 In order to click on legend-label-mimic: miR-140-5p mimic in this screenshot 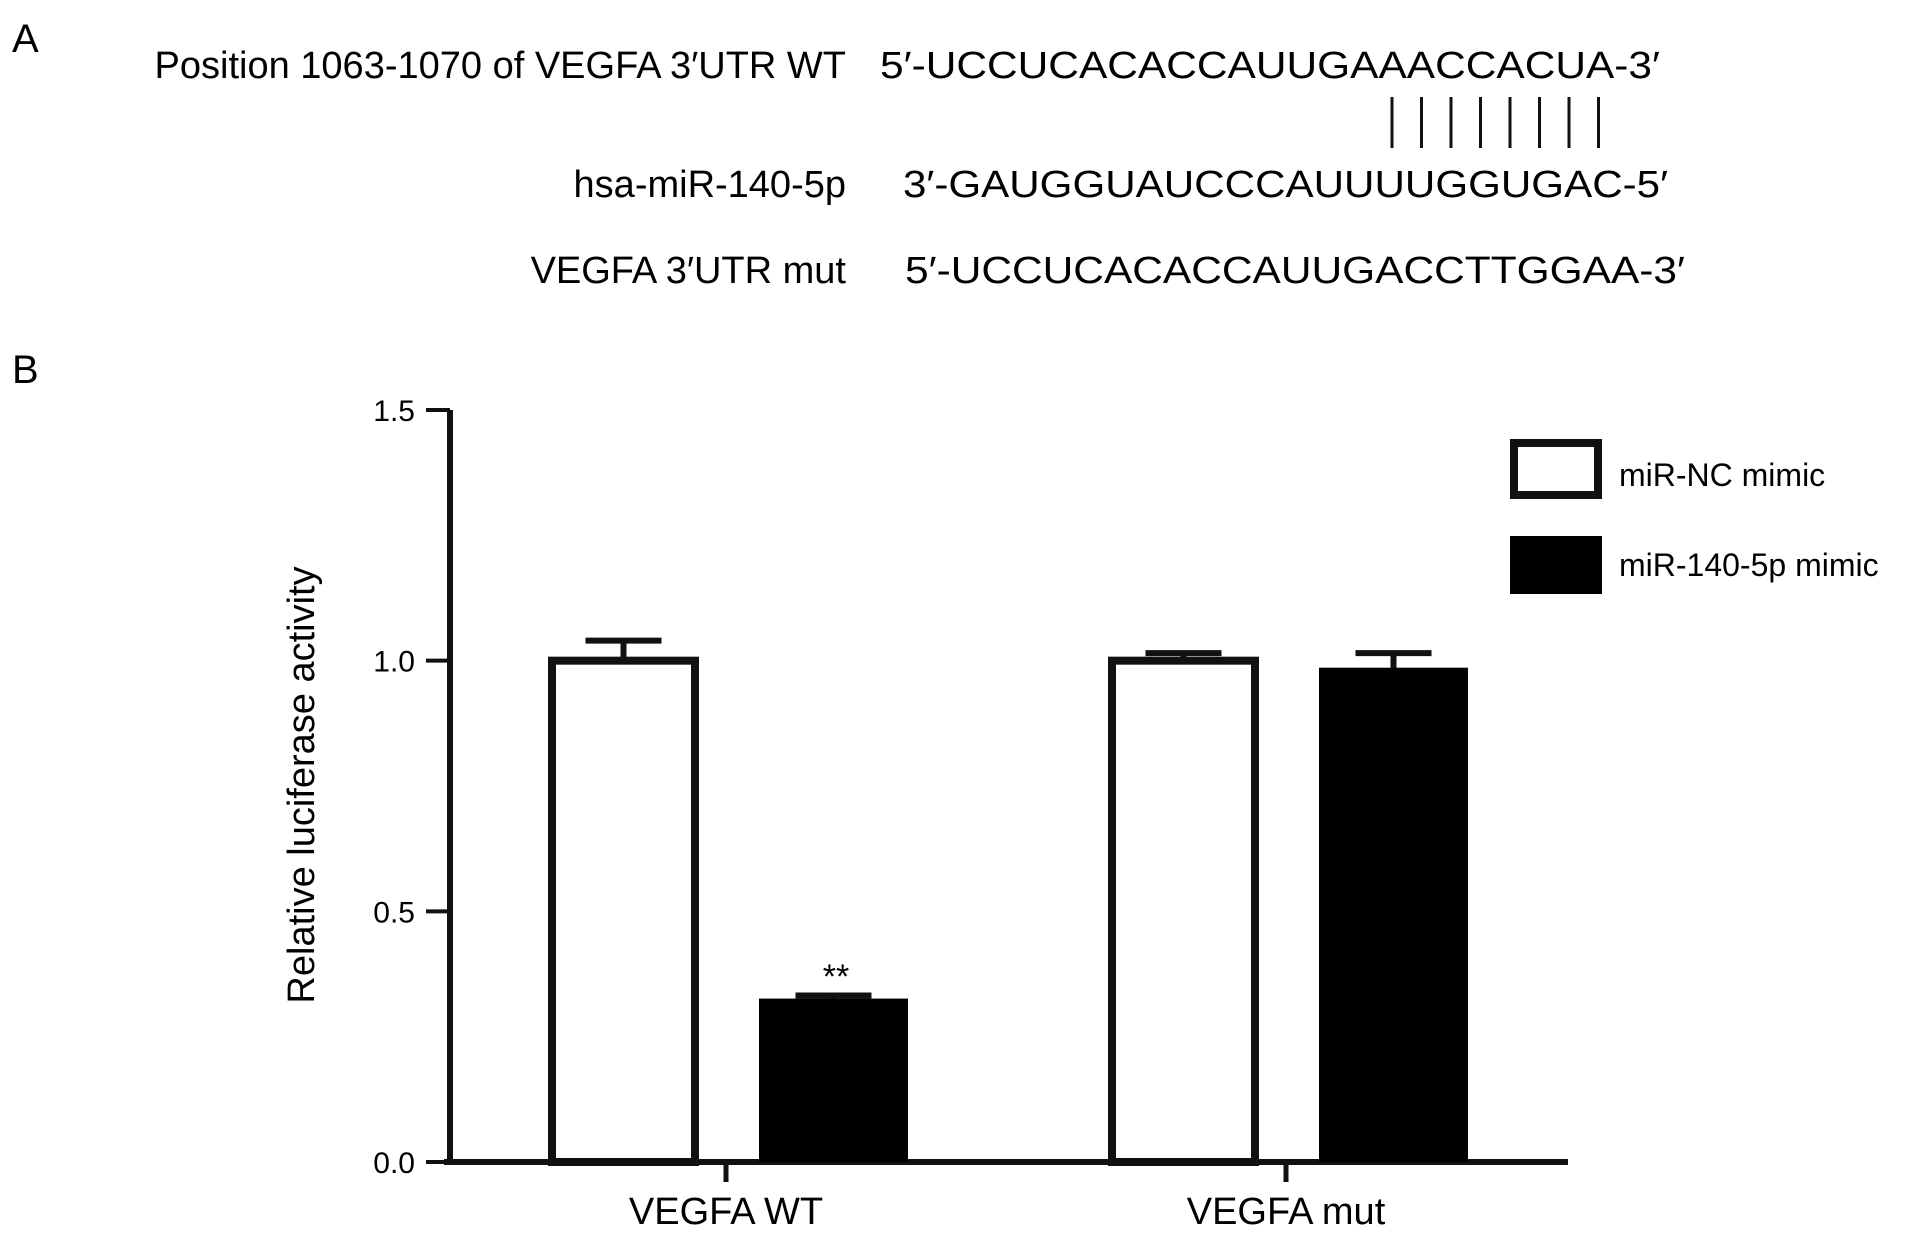, I will do `click(1749, 565)`.